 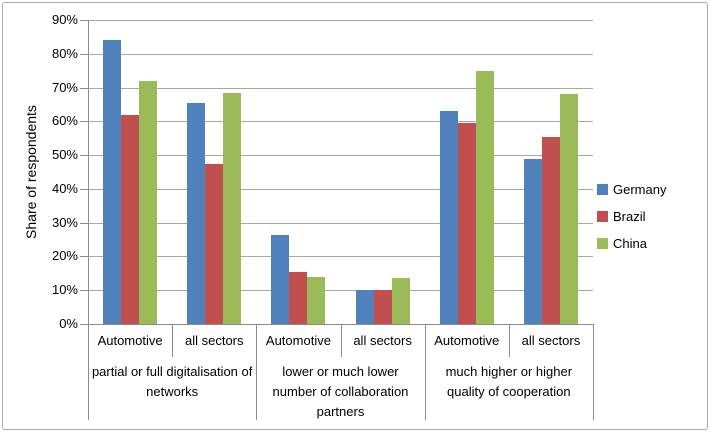 I want to click on legend-swatch-germany, so click(x=602, y=189).